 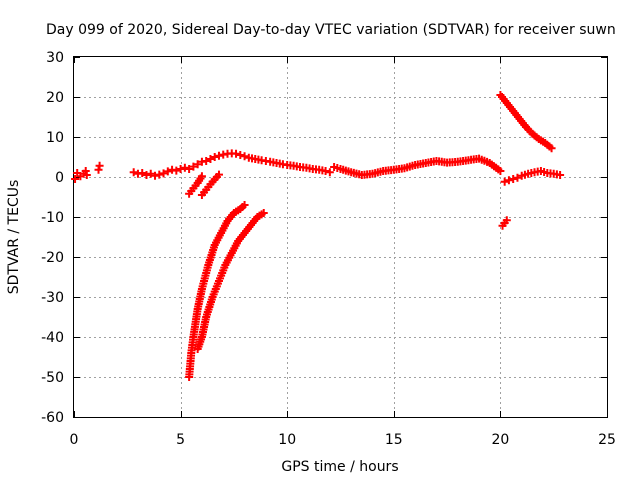 What do you see at coordinates (55, 138) in the screenshot?
I see `y-tick-label: 10` at bounding box center [55, 138].